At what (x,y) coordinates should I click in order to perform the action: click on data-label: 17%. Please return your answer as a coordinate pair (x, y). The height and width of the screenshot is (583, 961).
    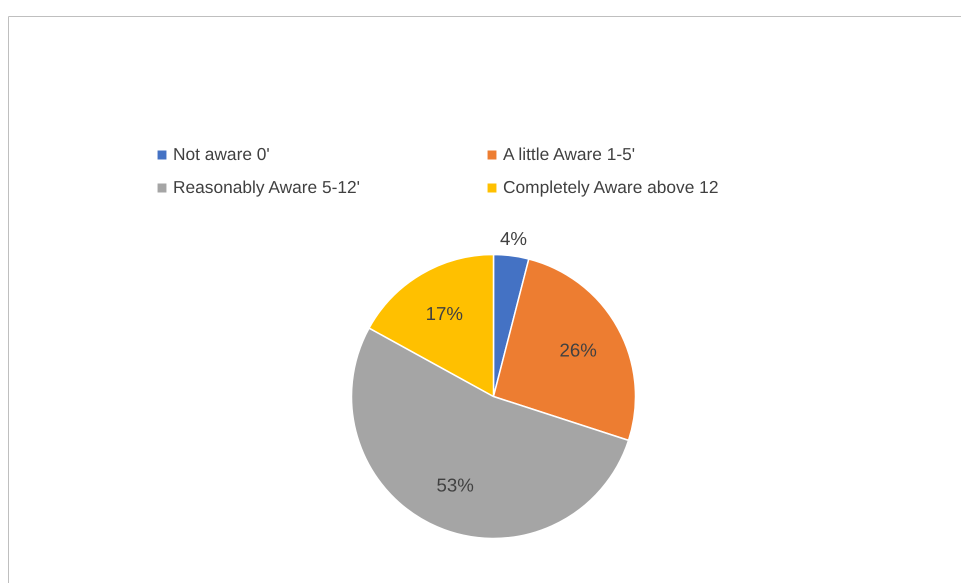
    Looking at the image, I should click on (445, 313).